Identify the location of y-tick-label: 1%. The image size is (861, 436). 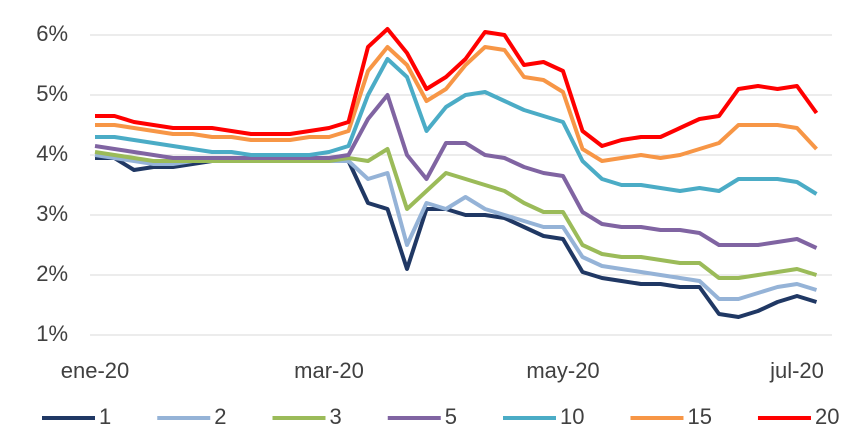
(52, 333).